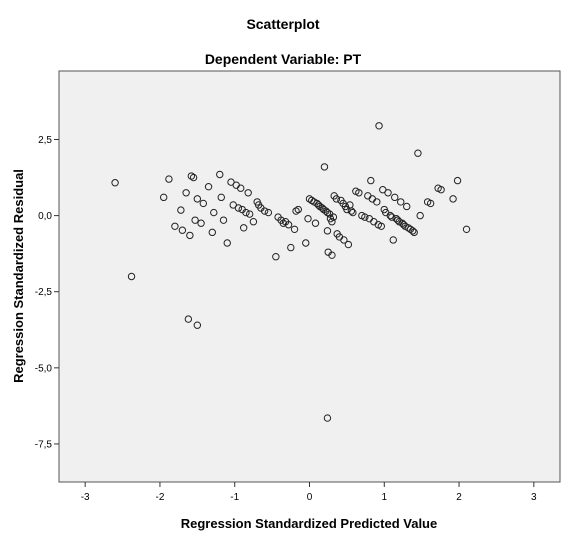  Describe the element at coordinates (18, 276) in the screenshot. I see `y-axis-label: Regression Standardized Residual` at that location.